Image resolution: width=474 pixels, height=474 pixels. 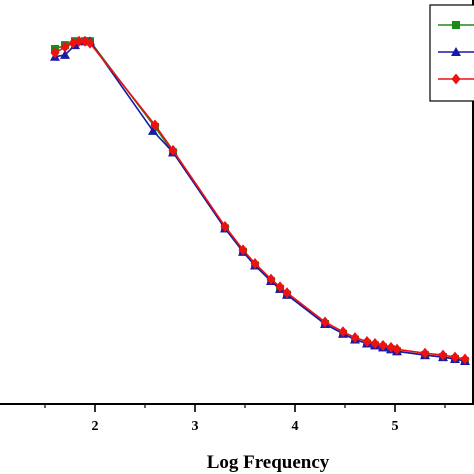 What do you see at coordinates (95, 426) in the screenshot?
I see `x-tick-label: 2` at bounding box center [95, 426].